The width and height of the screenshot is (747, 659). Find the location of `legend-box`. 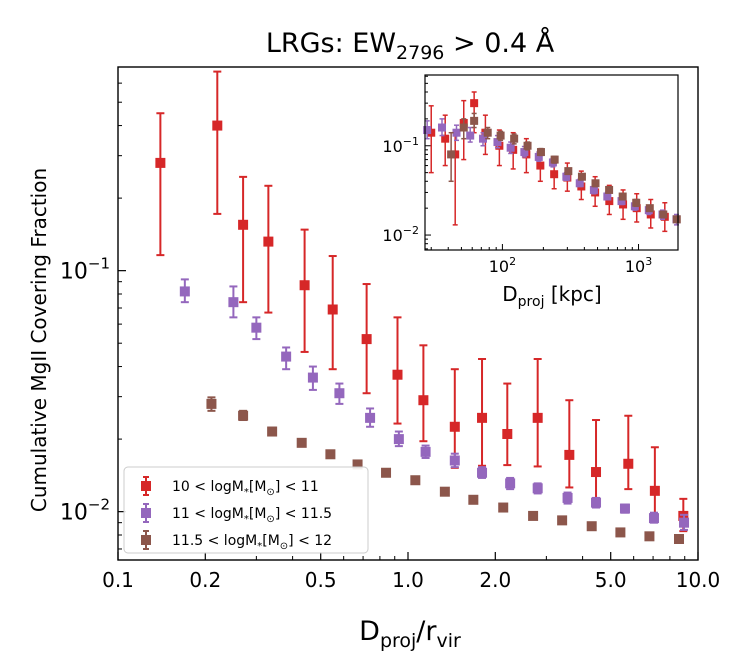

legend-box is located at coordinates (246, 510).